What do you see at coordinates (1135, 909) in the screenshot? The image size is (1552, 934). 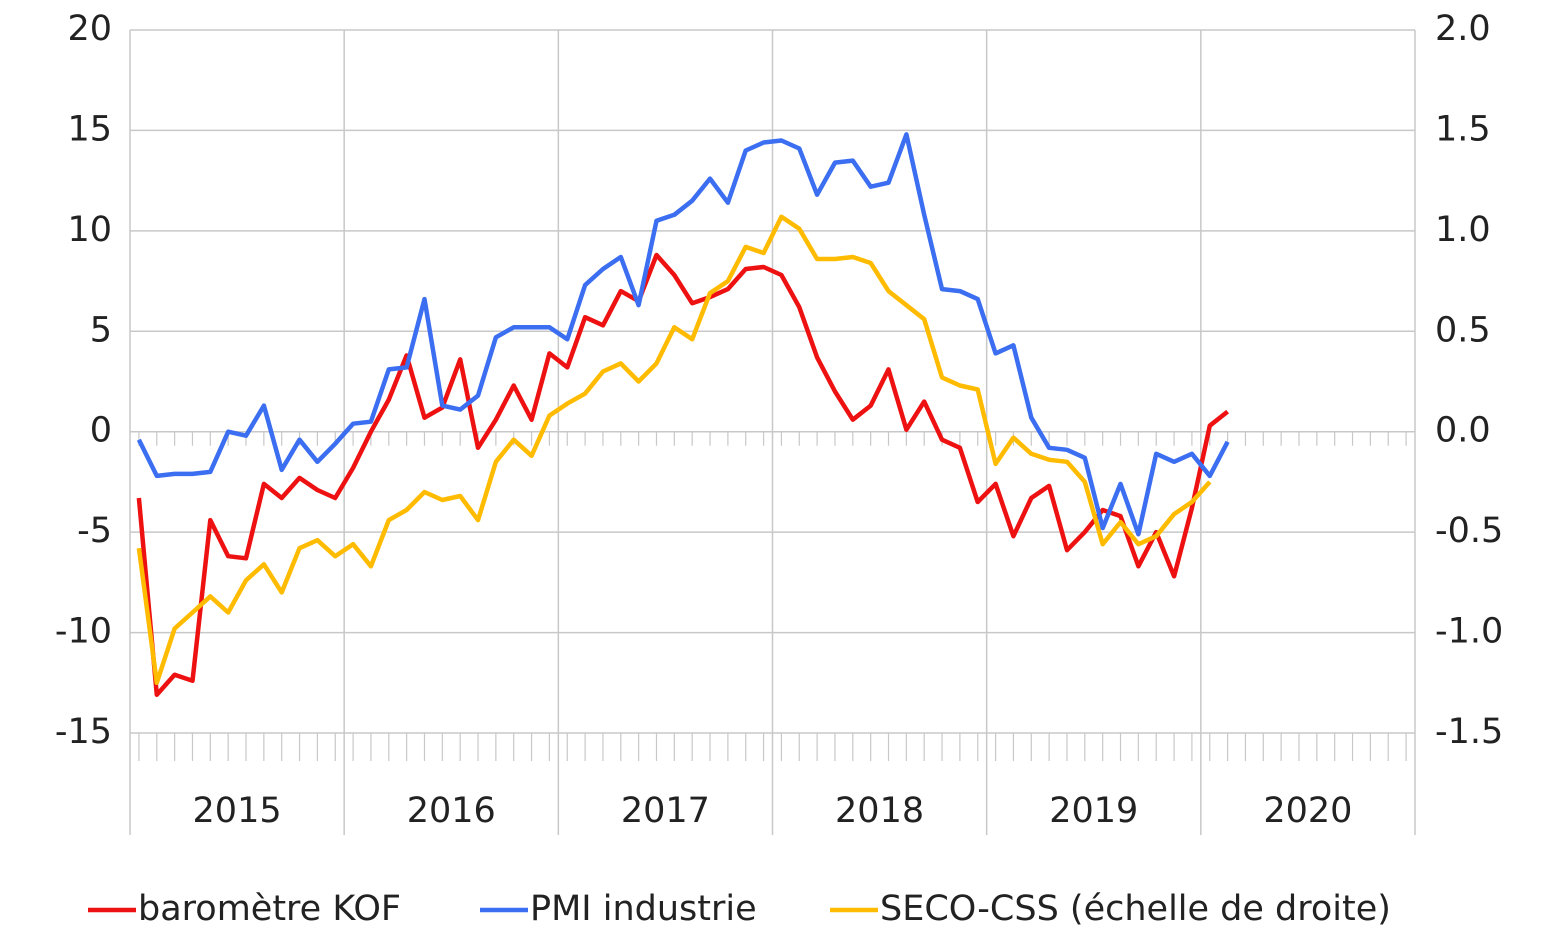 I see `legend-label: SECO-CSS (échelle de droite)` at bounding box center [1135, 909].